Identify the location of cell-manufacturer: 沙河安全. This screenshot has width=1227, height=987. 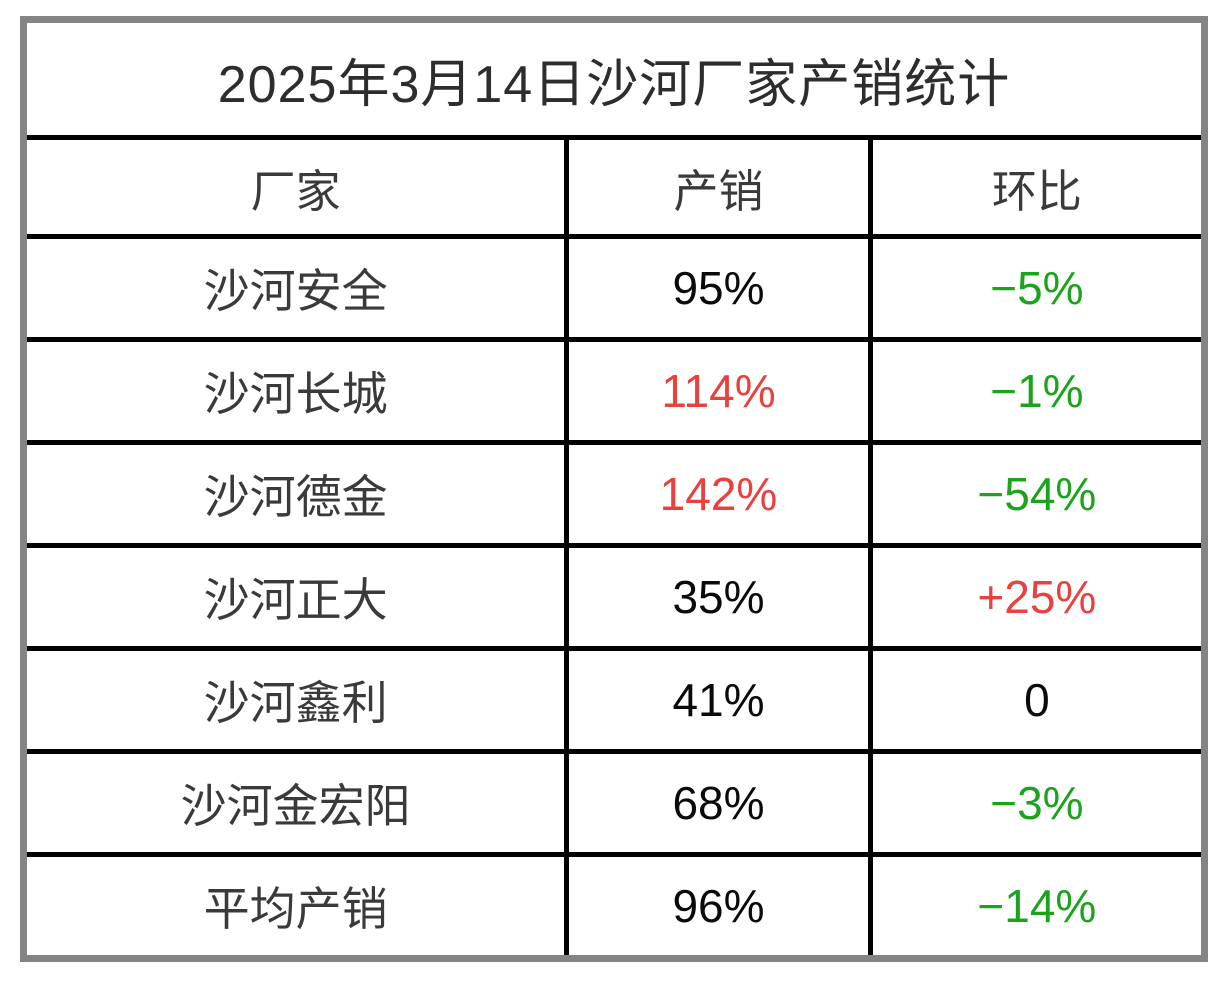
(295, 288).